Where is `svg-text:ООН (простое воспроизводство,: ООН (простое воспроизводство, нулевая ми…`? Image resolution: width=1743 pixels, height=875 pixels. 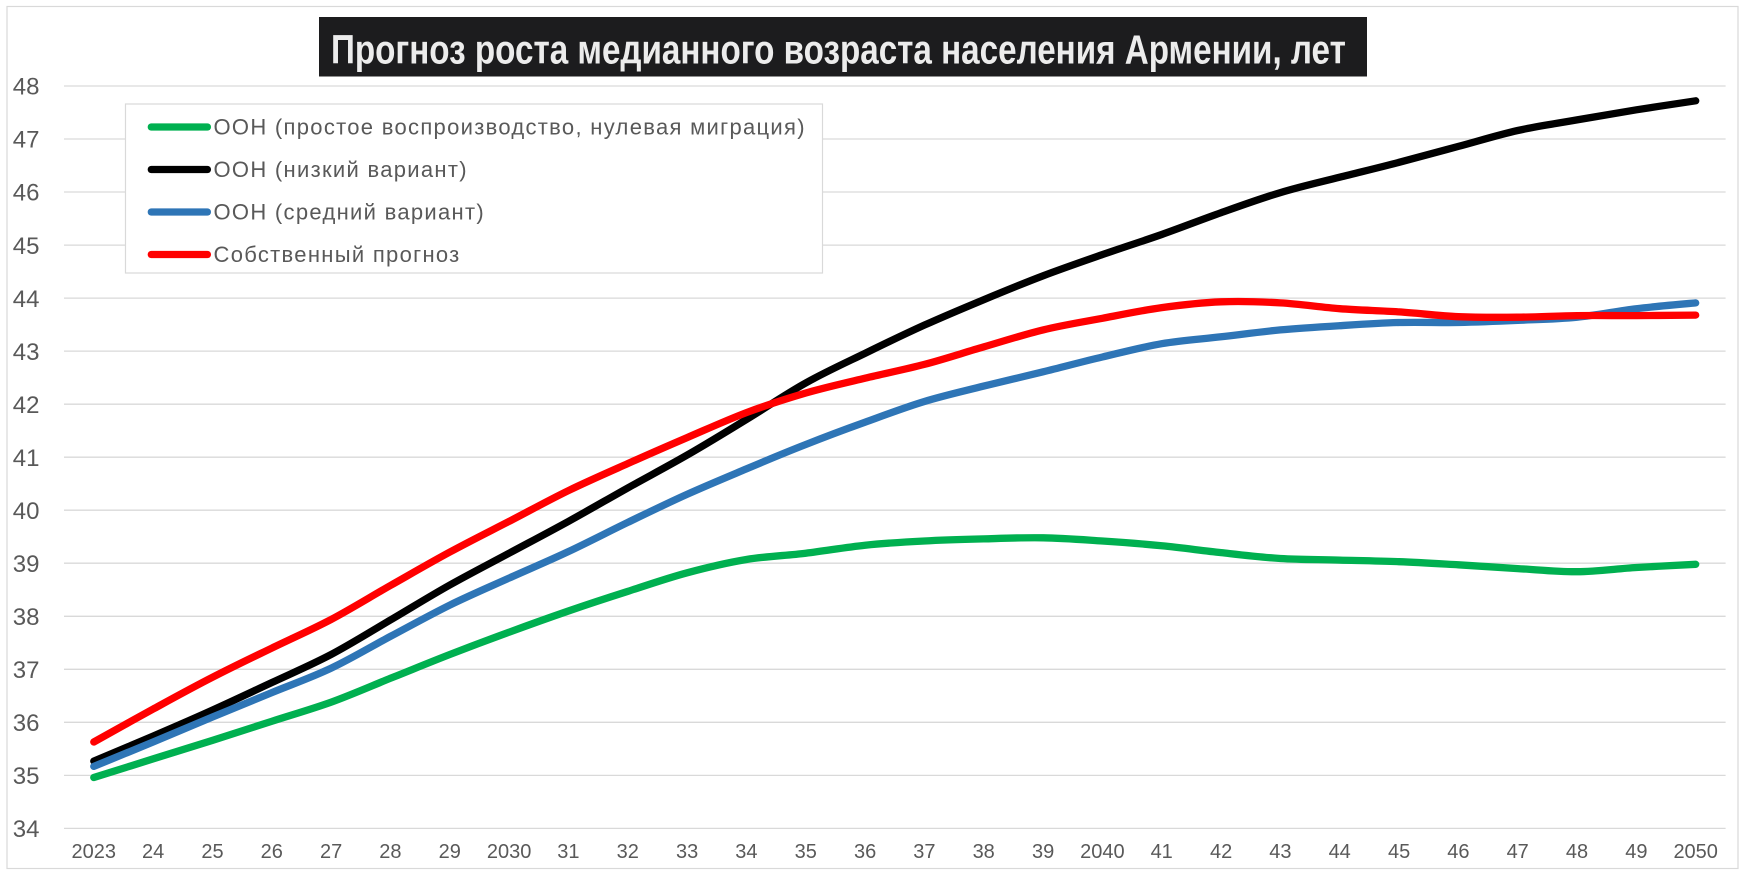 svg-text:ООН (простое воспроизводство,: ООН (простое воспроизводство, нулевая ми… is located at coordinates (510, 127).